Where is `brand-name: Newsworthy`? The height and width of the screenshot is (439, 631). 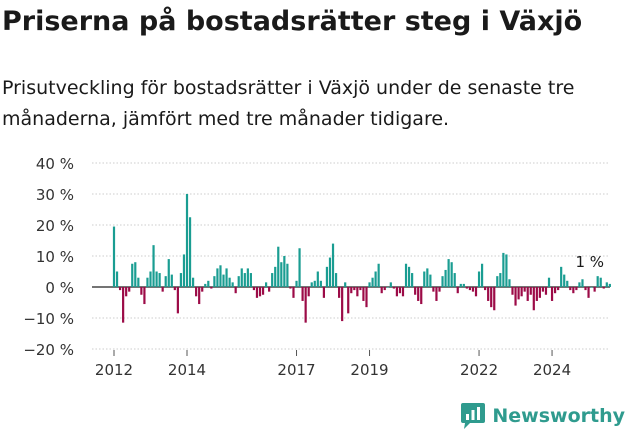 brand-name: Newsworthy is located at coordinates (558, 416).